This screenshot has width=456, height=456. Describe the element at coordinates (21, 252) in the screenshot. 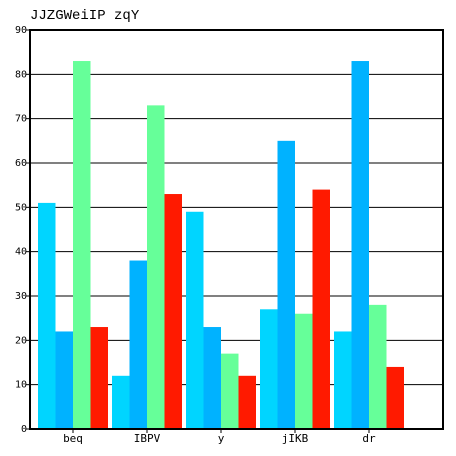

I see `y-tick-label-4: 40` at that location.